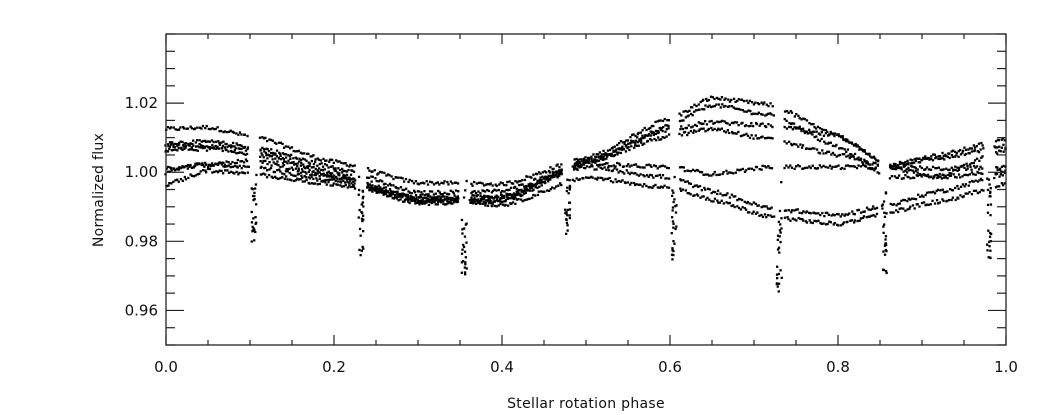 The width and height of the screenshot is (1039, 415). Describe the element at coordinates (141, 241) in the screenshot. I see `y-tick-label: 0.98` at that location.